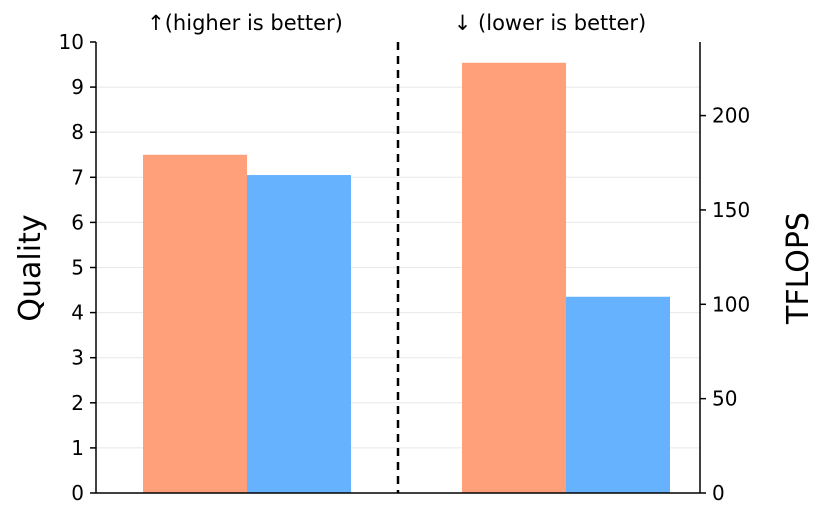  Describe the element at coordinates (731, 304) in the screenshot. I see `right-tick-label: 100` at that location.